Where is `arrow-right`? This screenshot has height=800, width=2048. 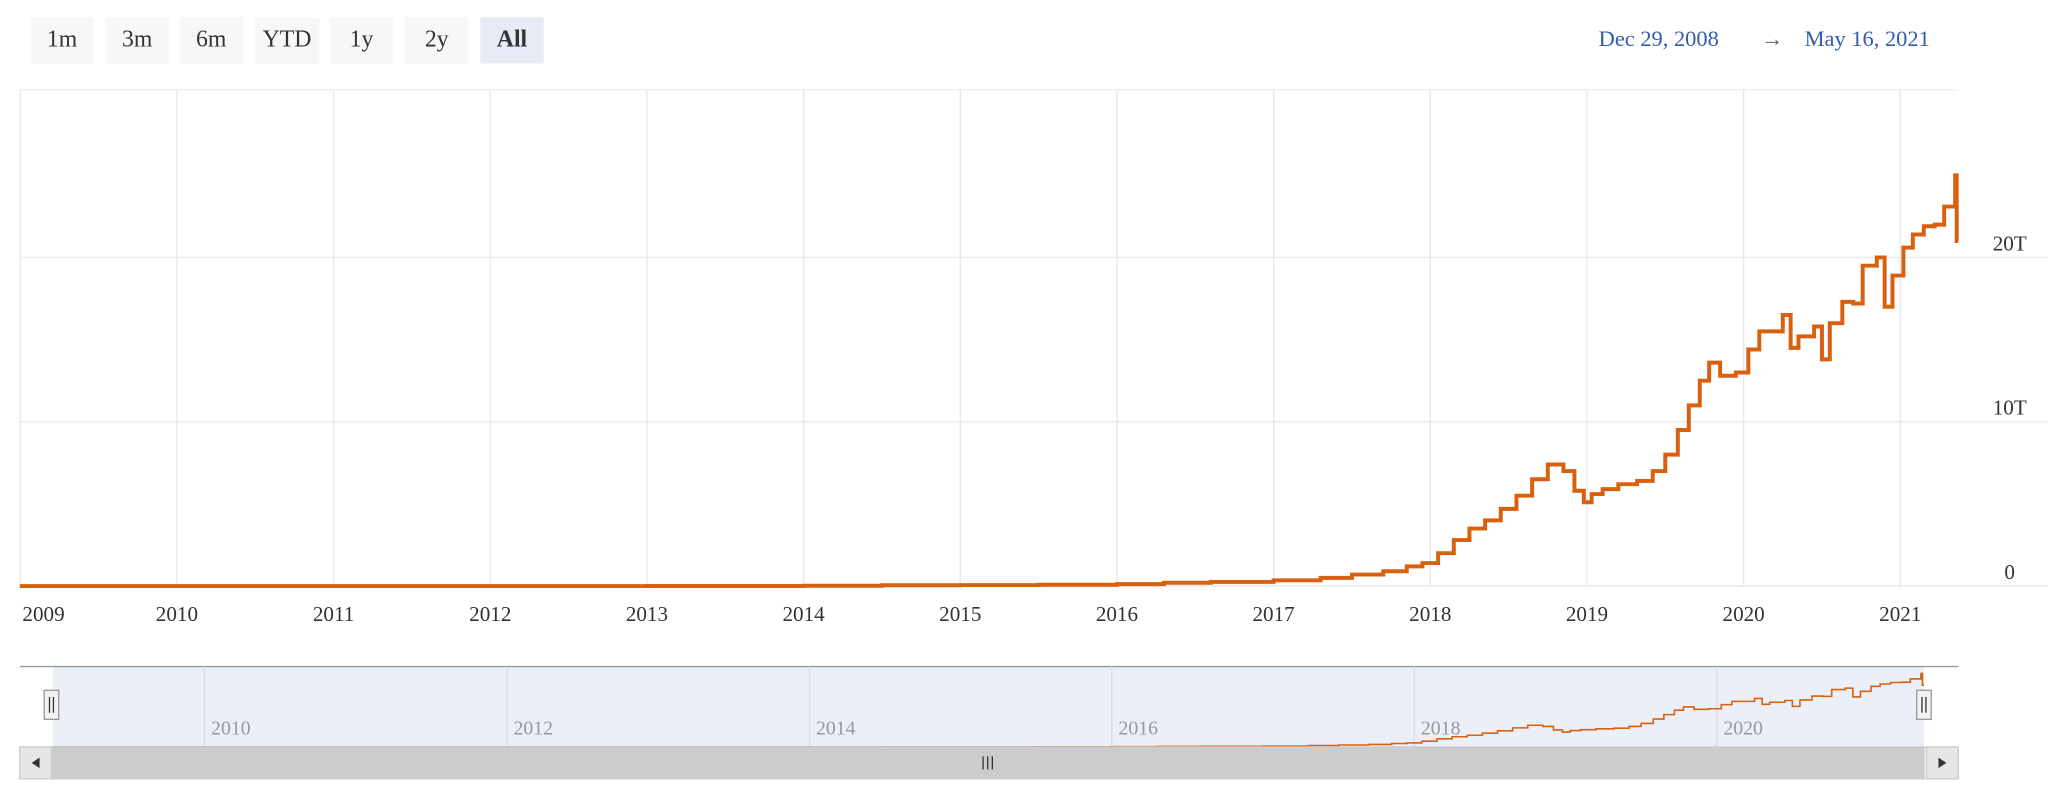
arrow-right is located at coordinates (1942, 763).